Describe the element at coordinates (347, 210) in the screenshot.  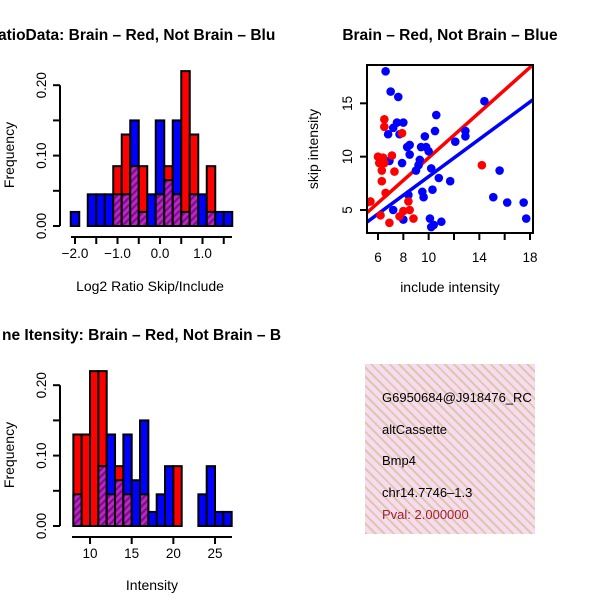
I see `y-tick-label: 5` at that location.